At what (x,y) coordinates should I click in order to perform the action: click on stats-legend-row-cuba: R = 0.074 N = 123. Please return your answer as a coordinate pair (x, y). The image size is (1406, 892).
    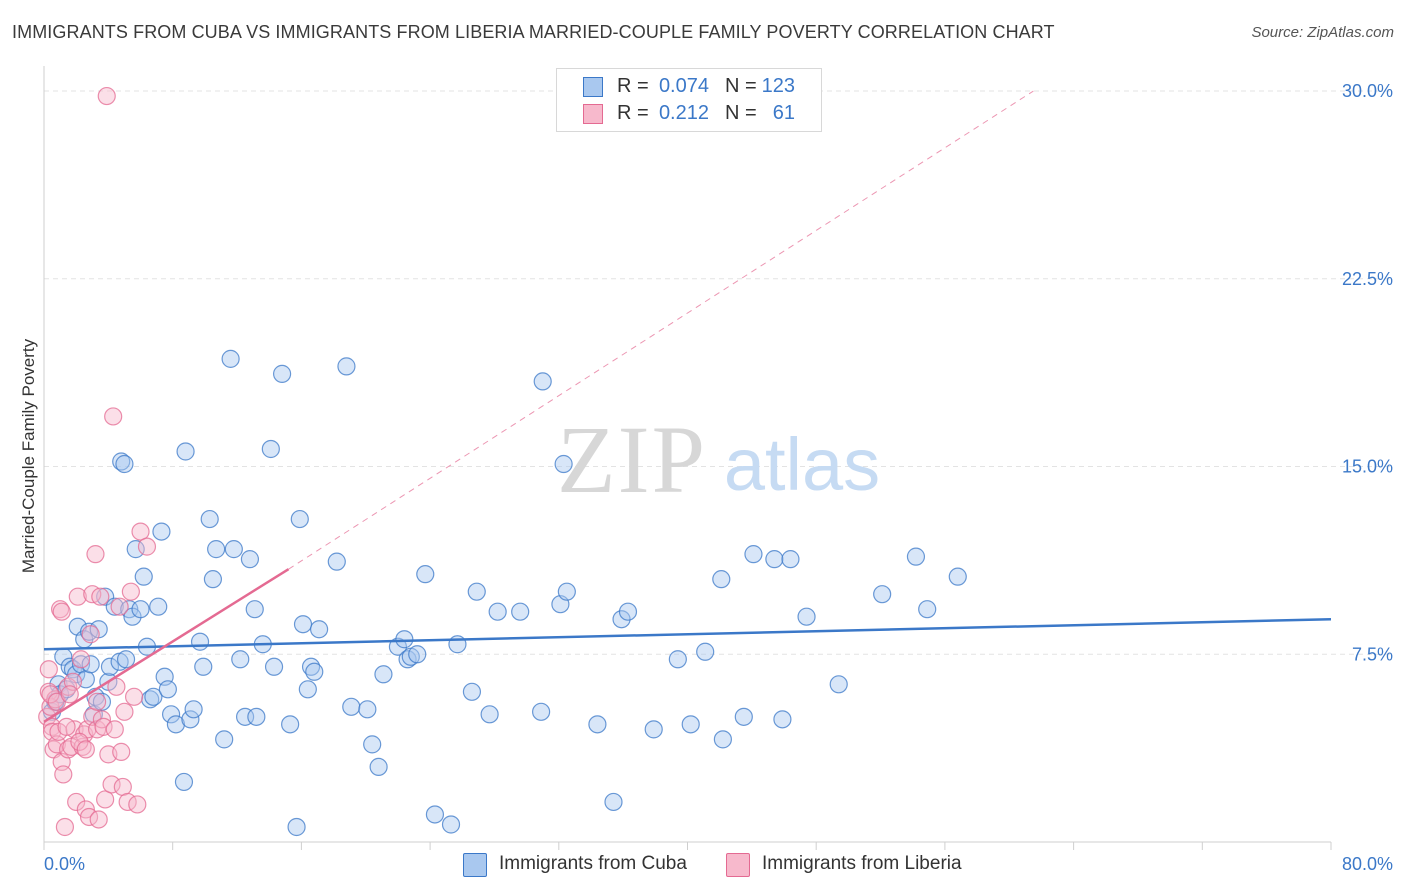
    Looking at the image, I should click on (689, 87).